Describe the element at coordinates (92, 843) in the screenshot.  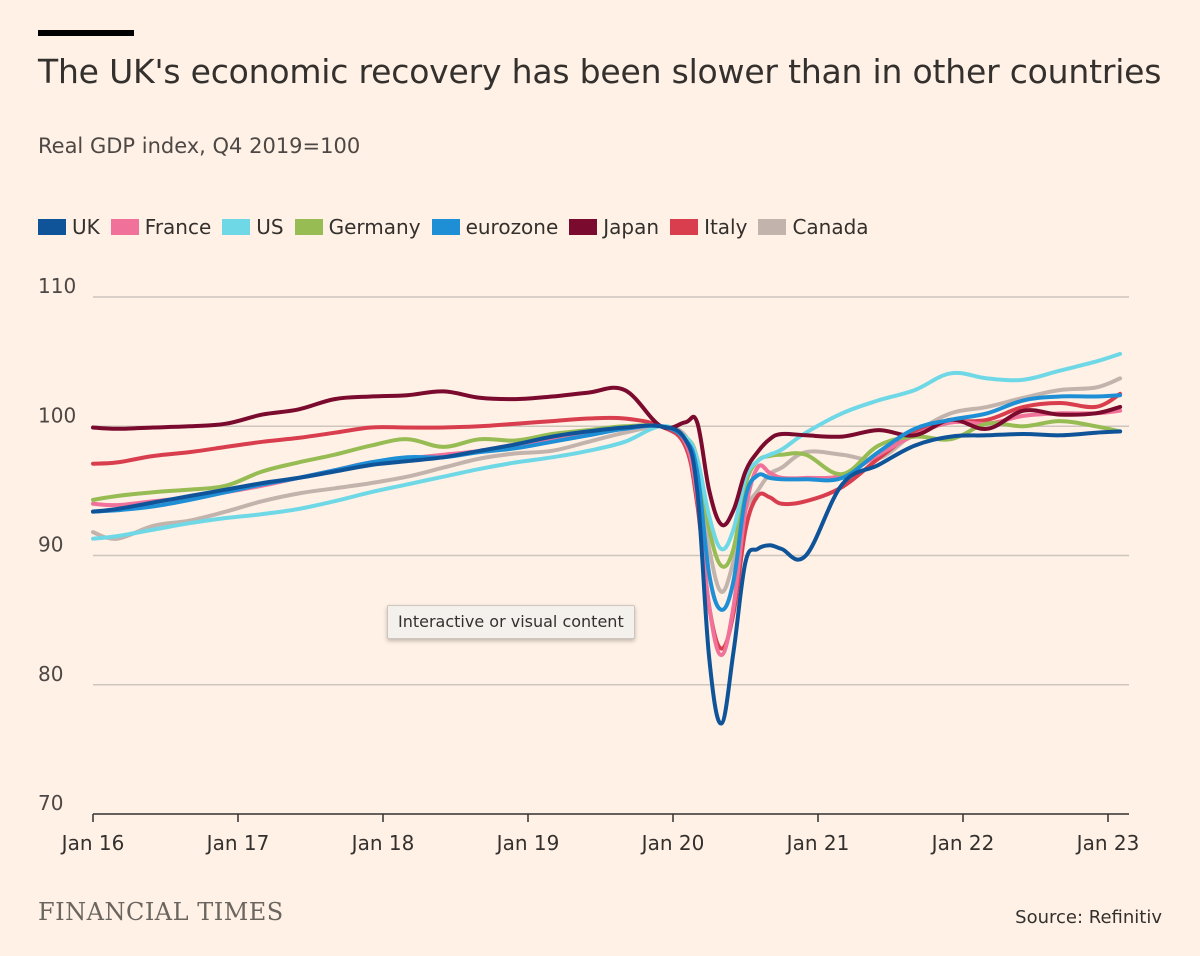
I see `x-tick-label: Jan 16` at that location.